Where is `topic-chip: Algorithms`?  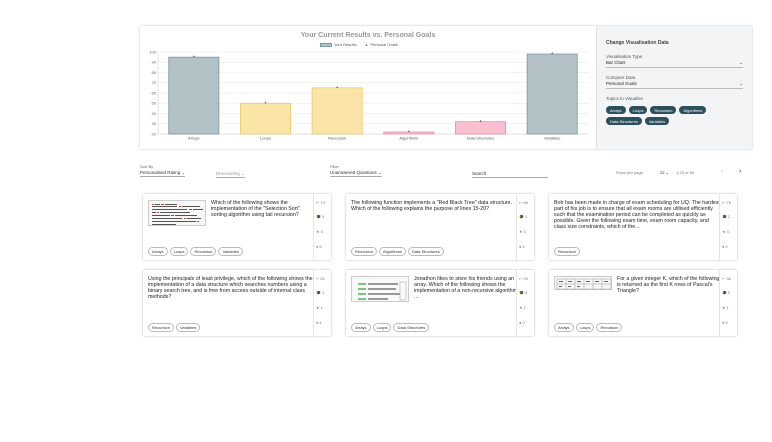 topic-chip: Algorithms is located at coordinates (693, 110).